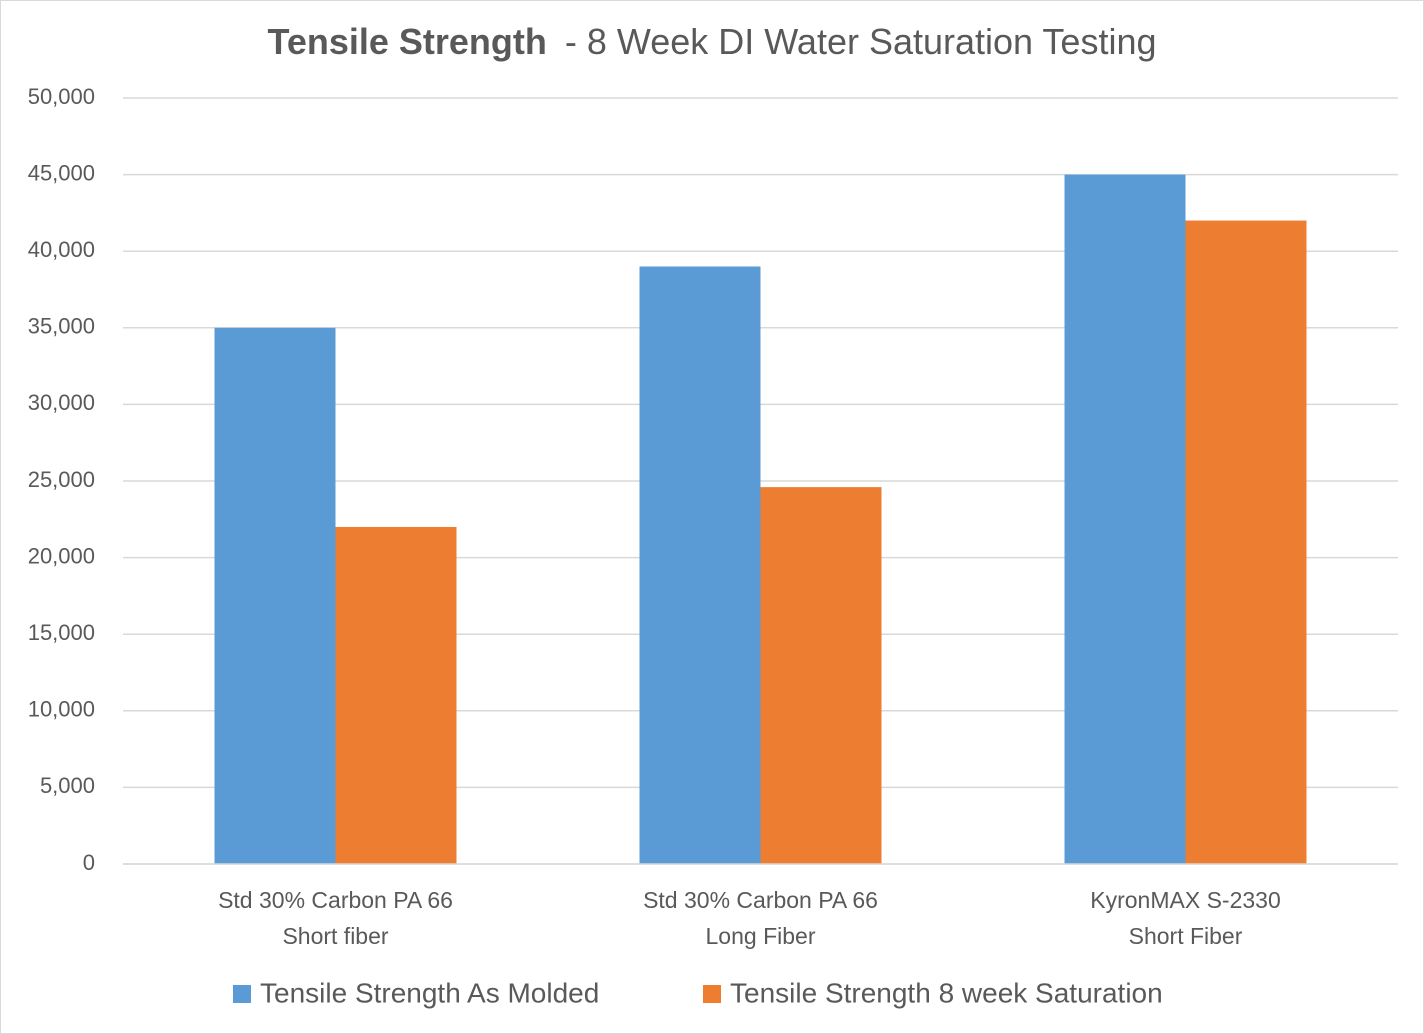 The height and width of the screenshot is (1034, 1424). What do you see at coordinates (61, 326) in the screenshot?
I see `y-tick-label: 35,000` at bounding box center [61, 326].